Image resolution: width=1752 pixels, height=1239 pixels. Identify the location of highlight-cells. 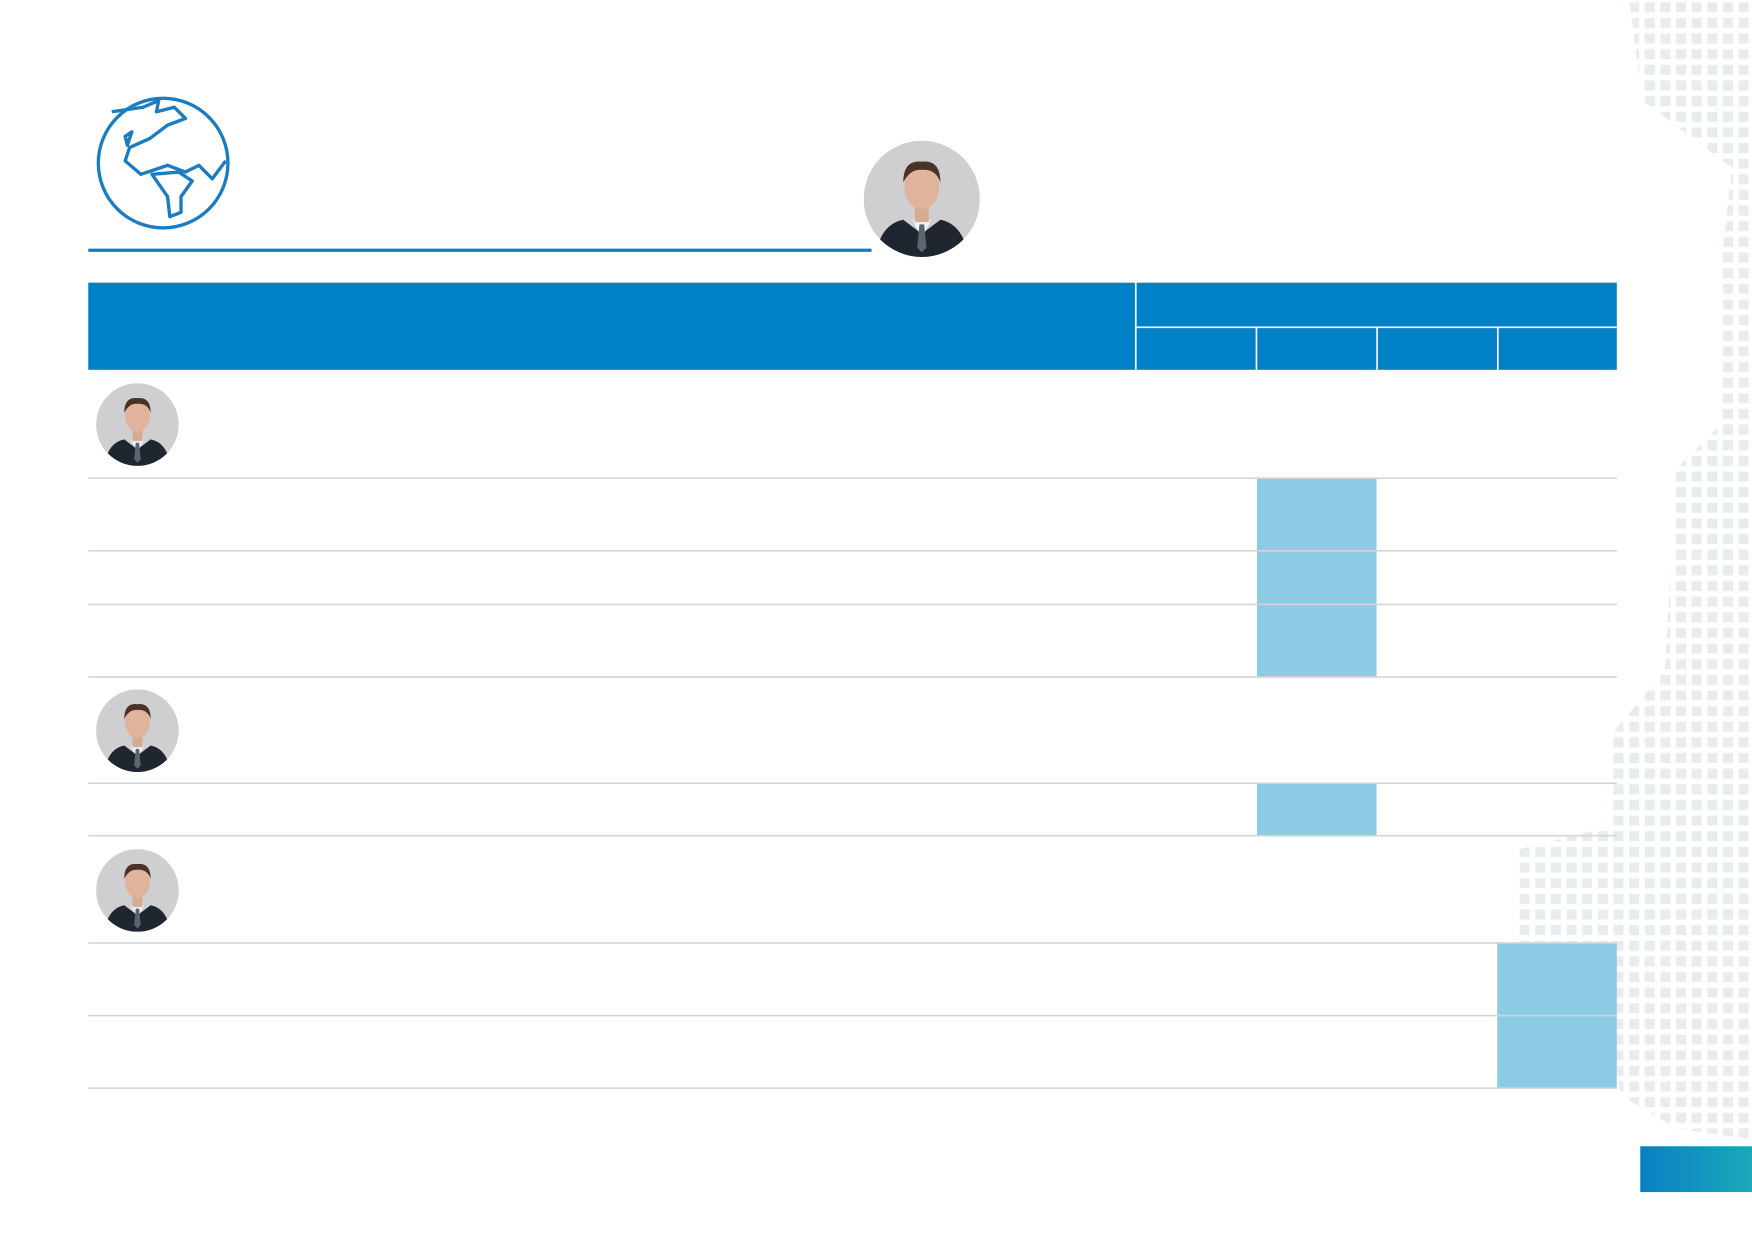
(1437, 783).